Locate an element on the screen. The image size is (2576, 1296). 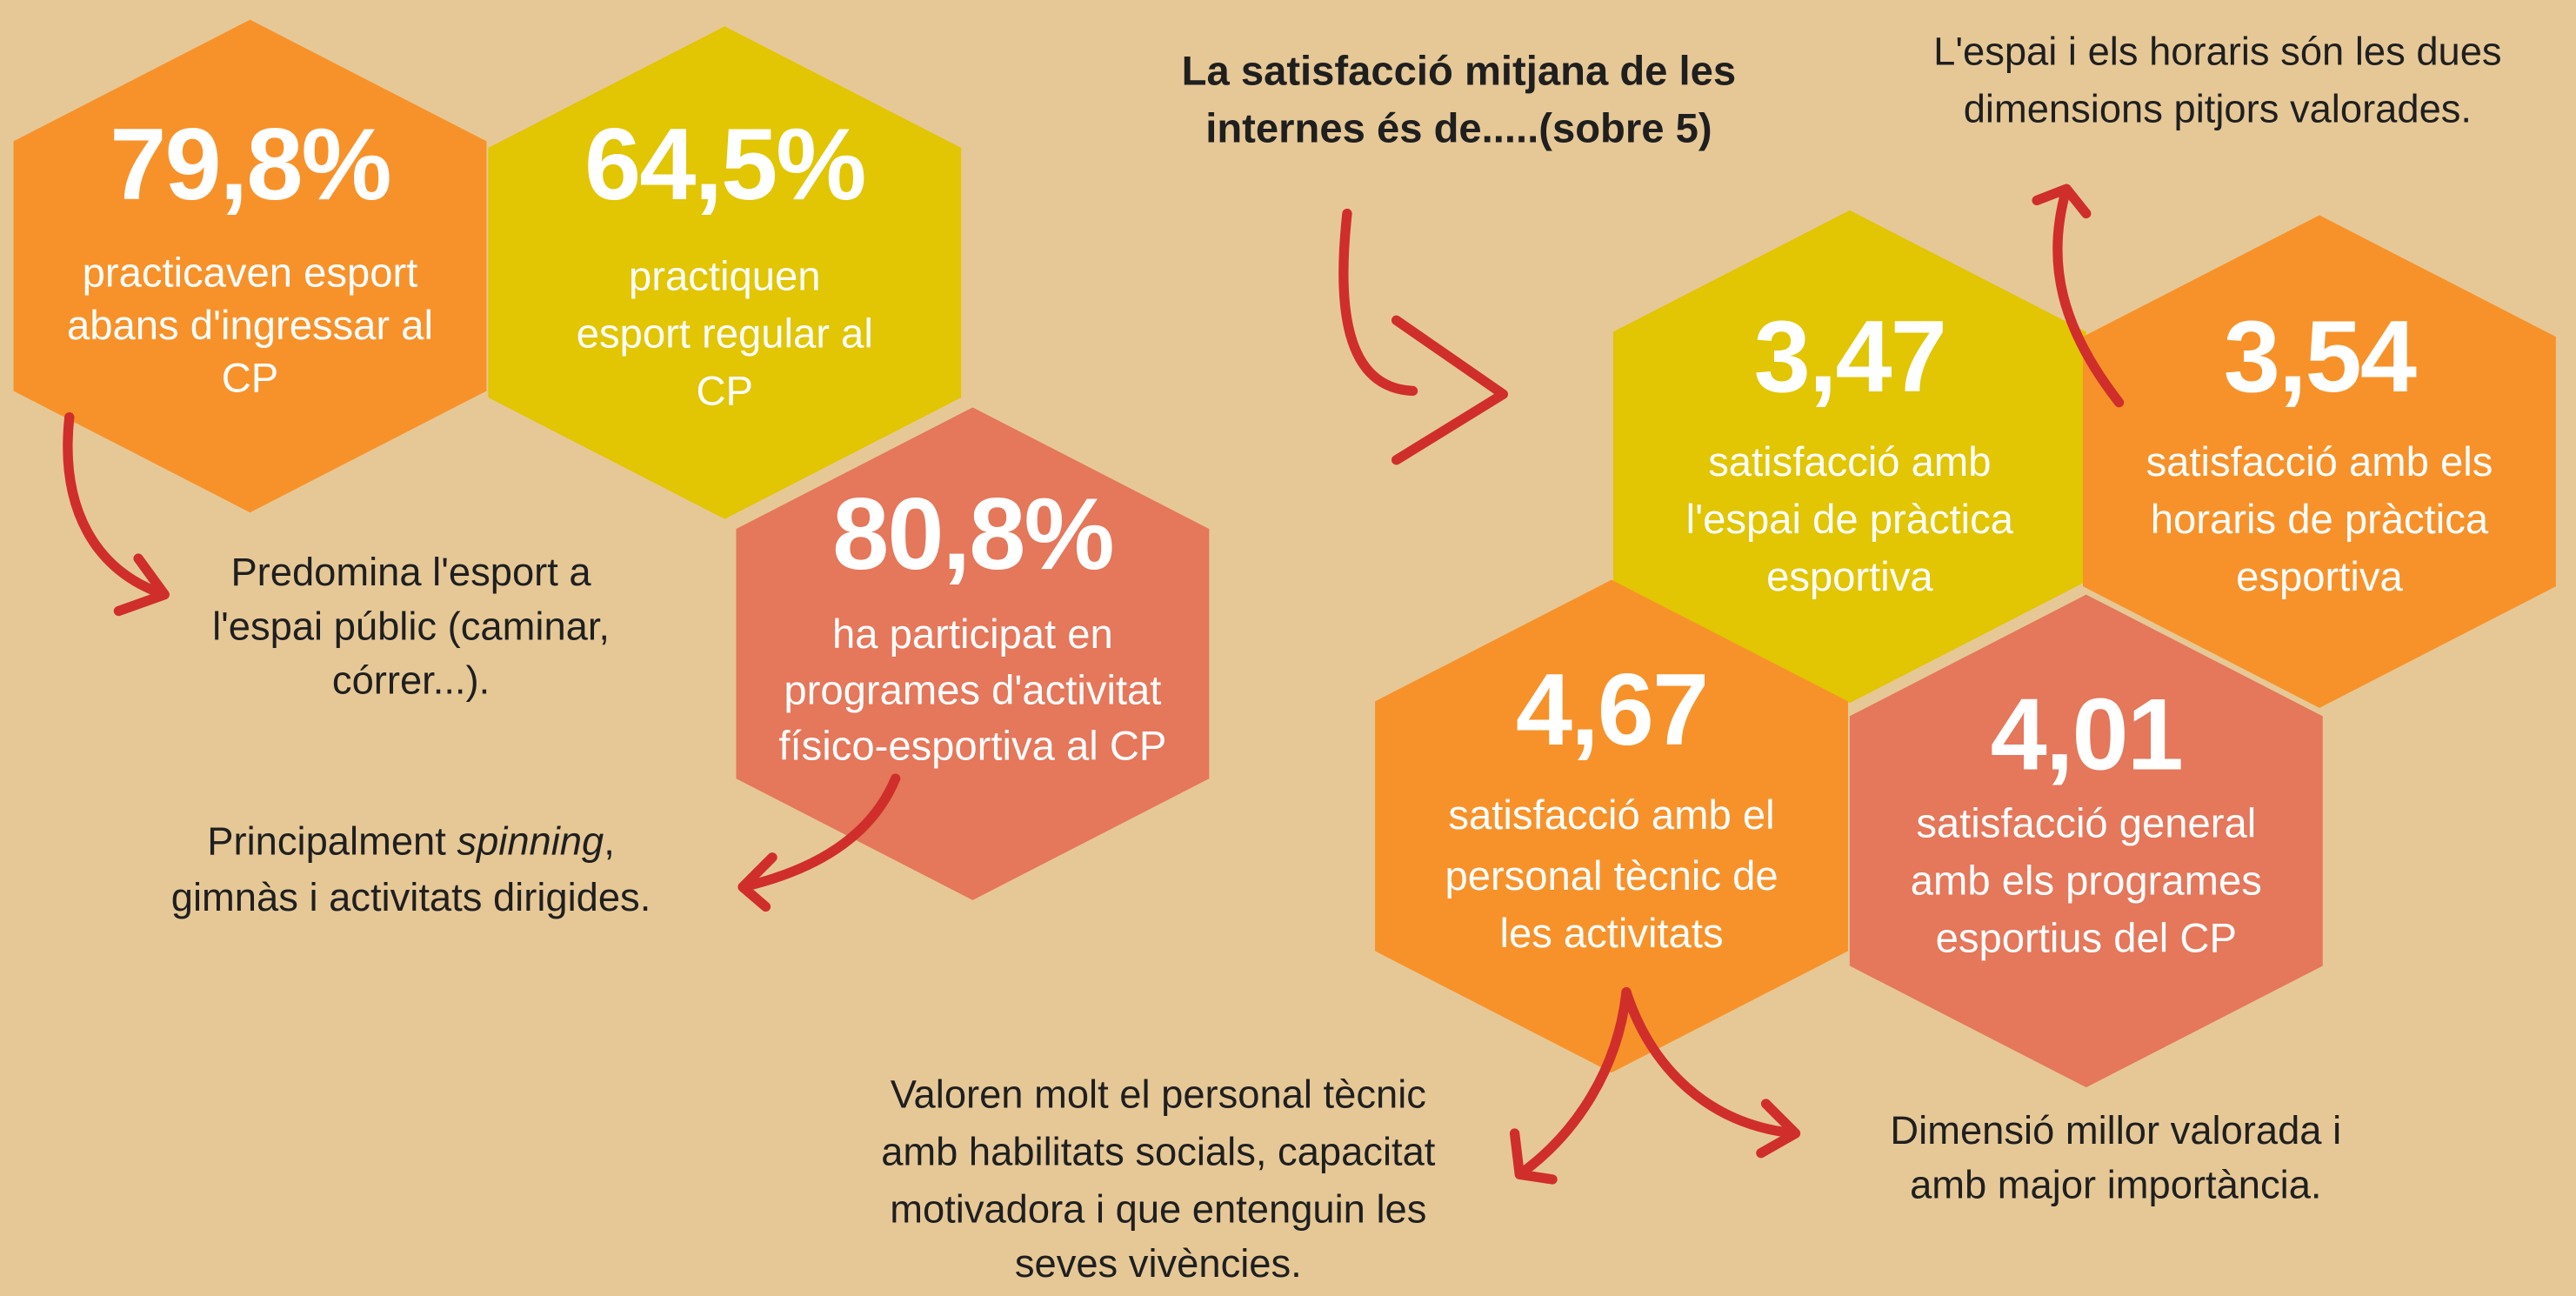
hexagon-value: 4,67 is located at coordinates (1611, 709).